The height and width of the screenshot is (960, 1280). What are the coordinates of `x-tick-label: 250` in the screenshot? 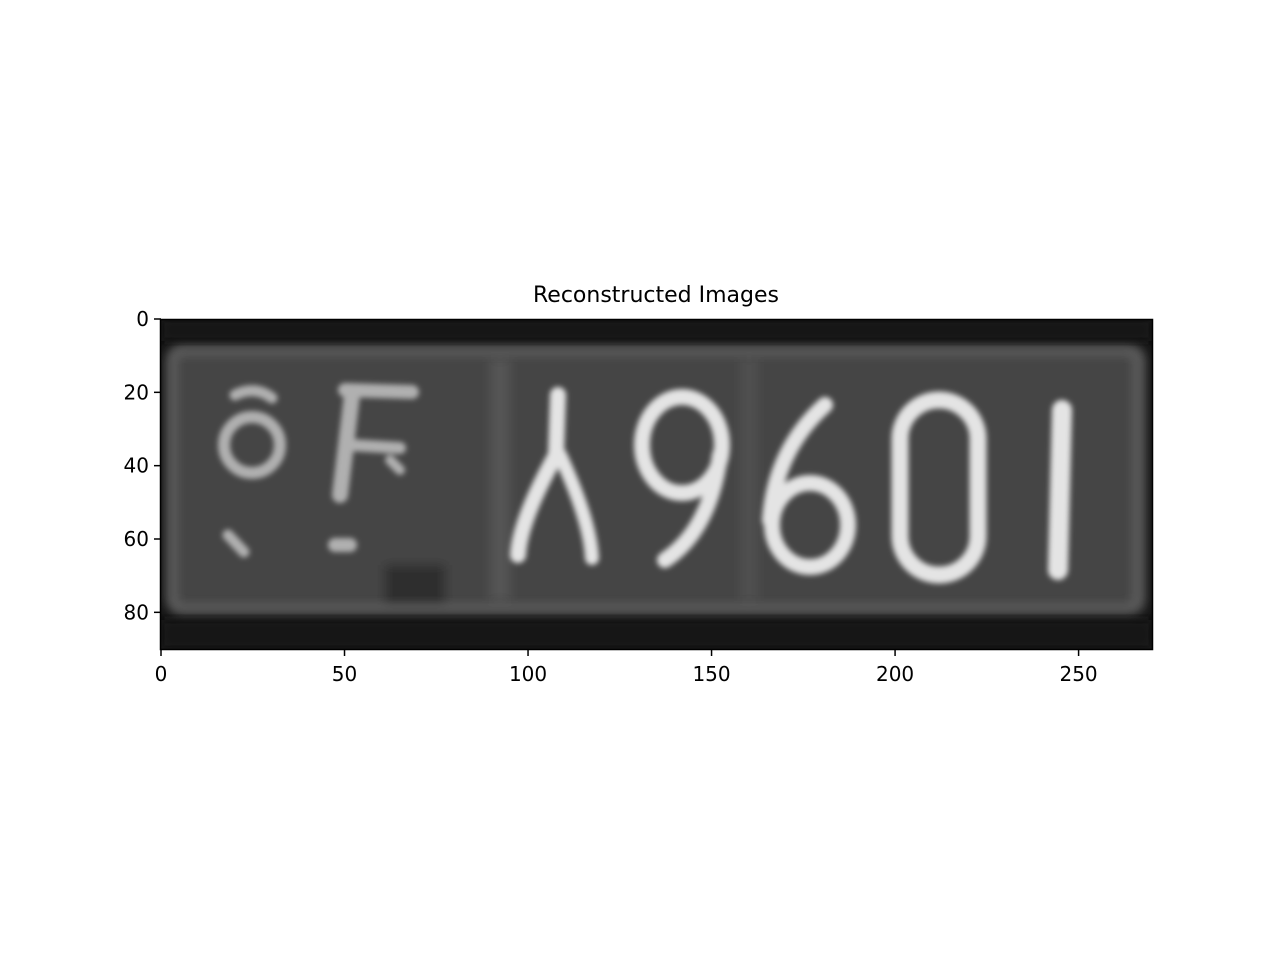 It's located at (1078, 674).